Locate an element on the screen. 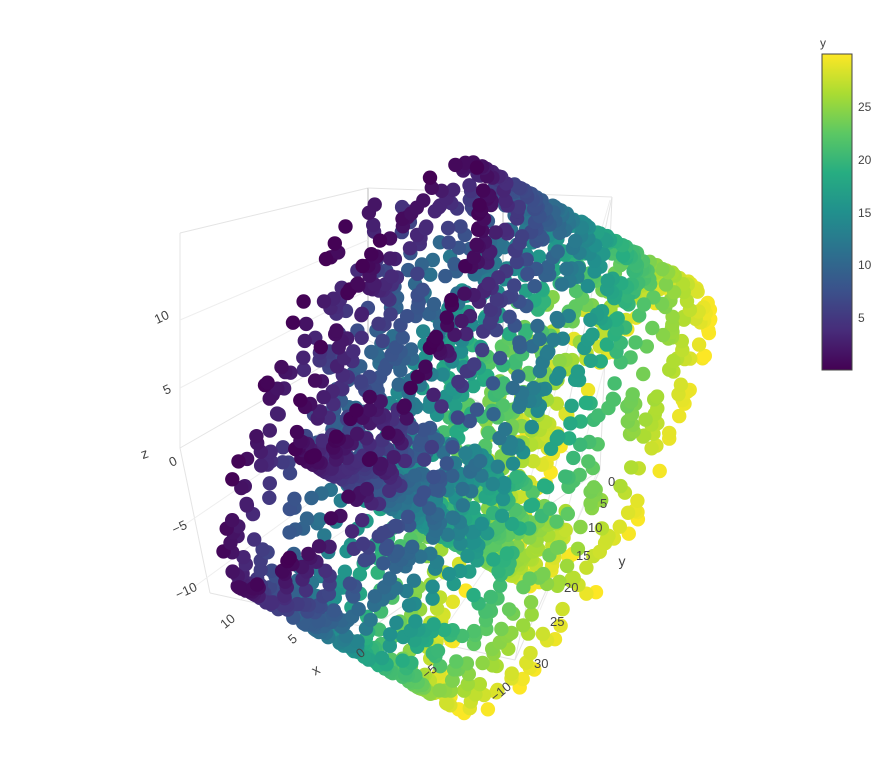  y-tick-label: 25 is located at coordinates (557, 621).